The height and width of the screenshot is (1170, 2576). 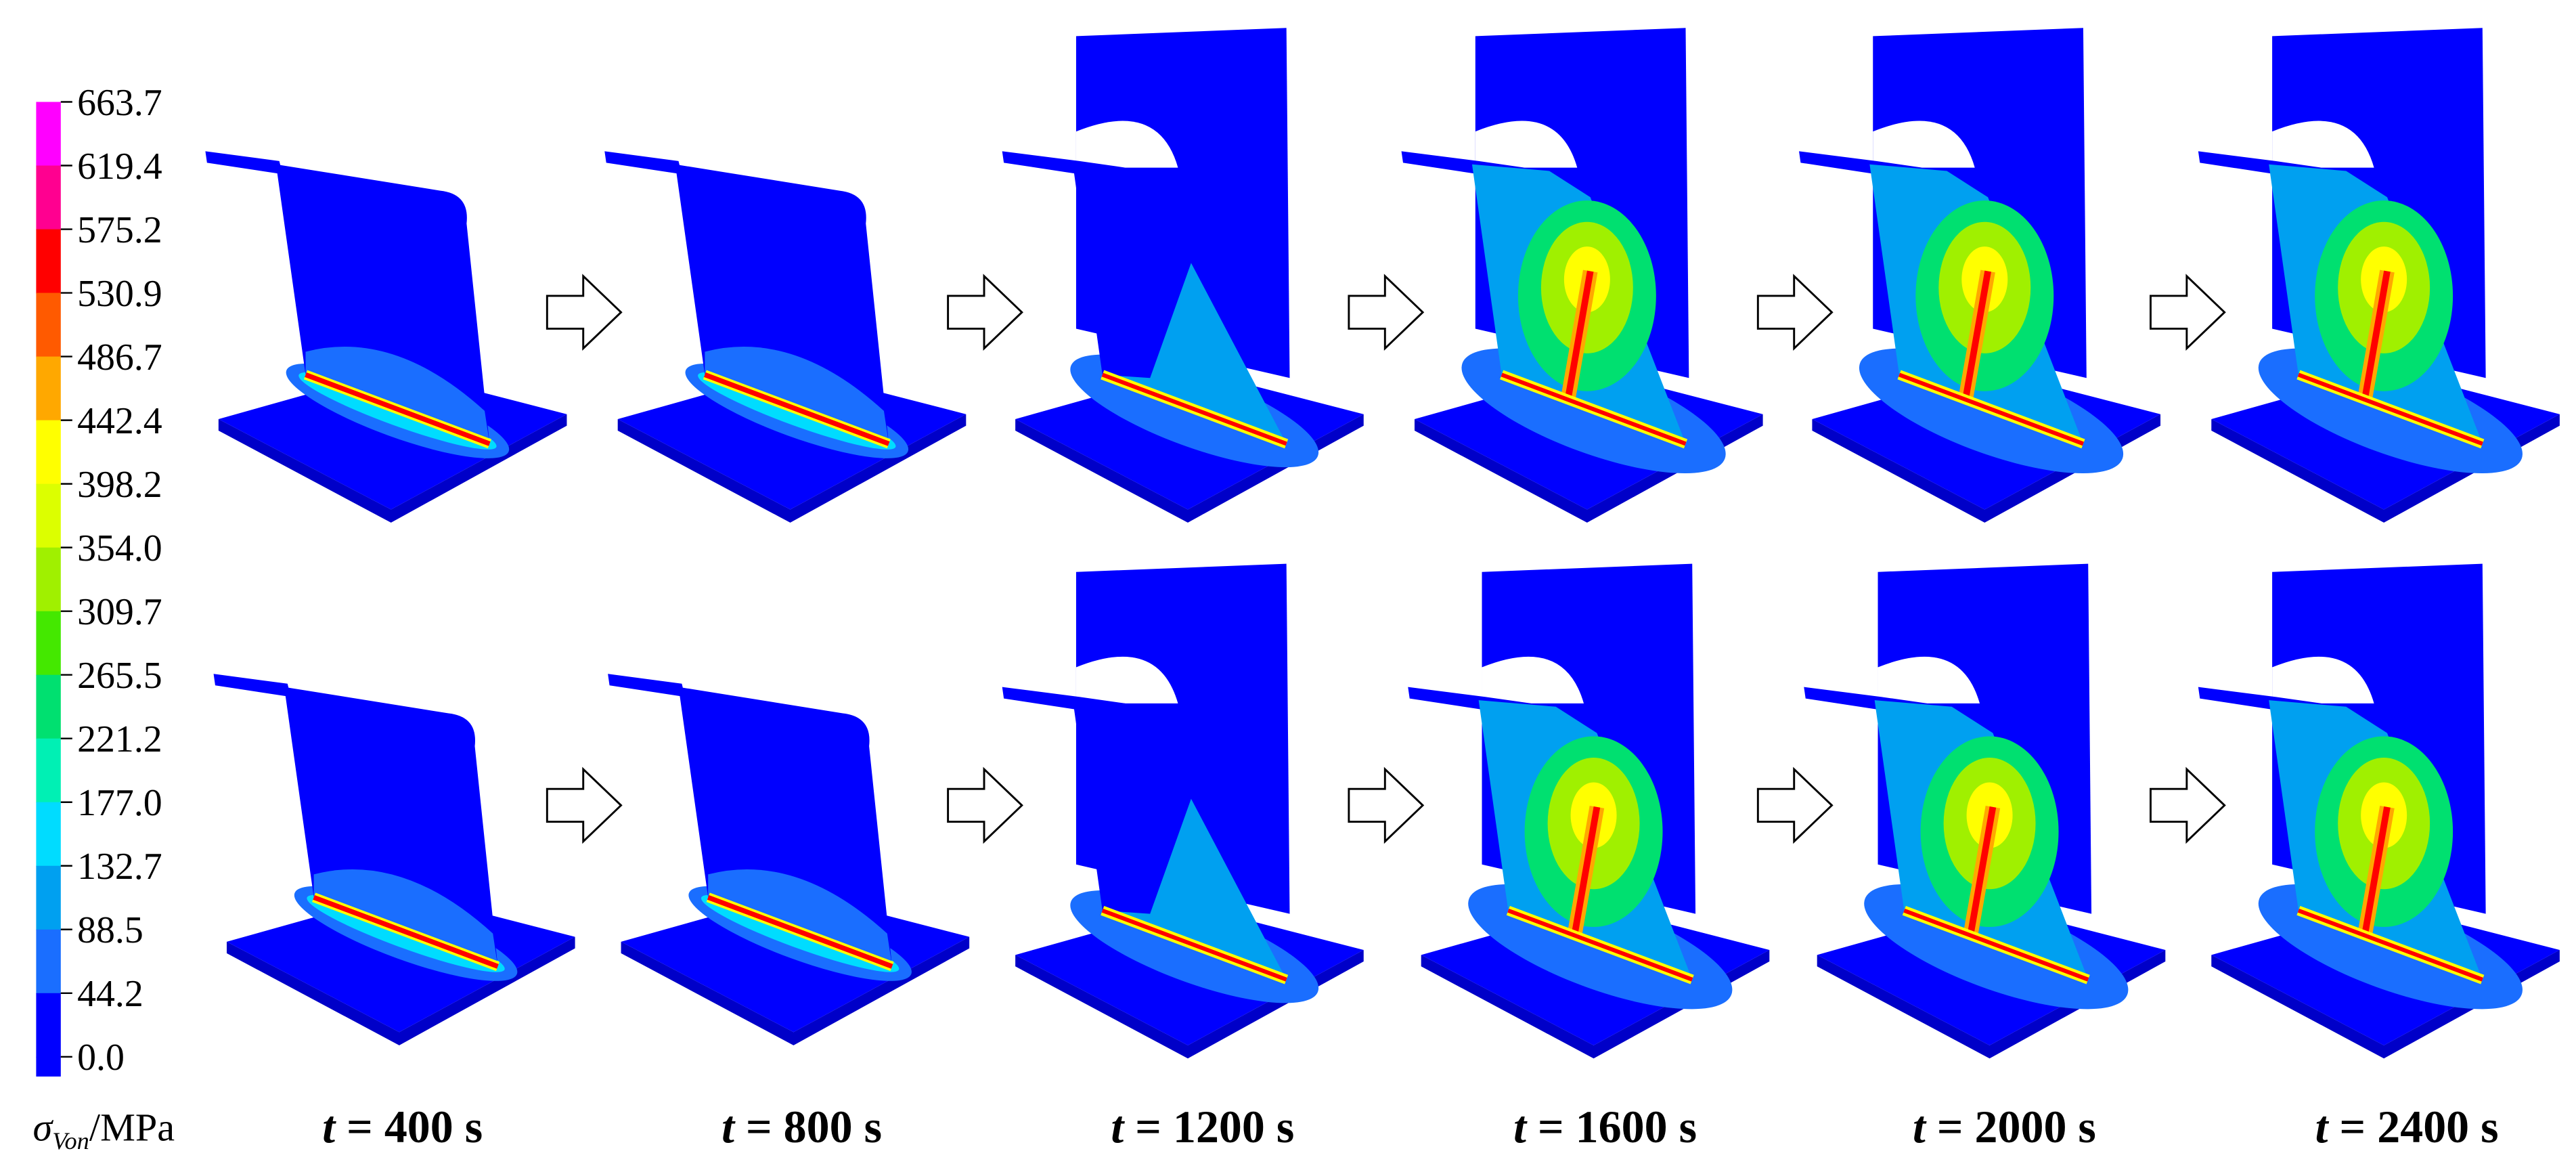 I want to click on time-label: t = 400 s, so click(x=402, y=1127).